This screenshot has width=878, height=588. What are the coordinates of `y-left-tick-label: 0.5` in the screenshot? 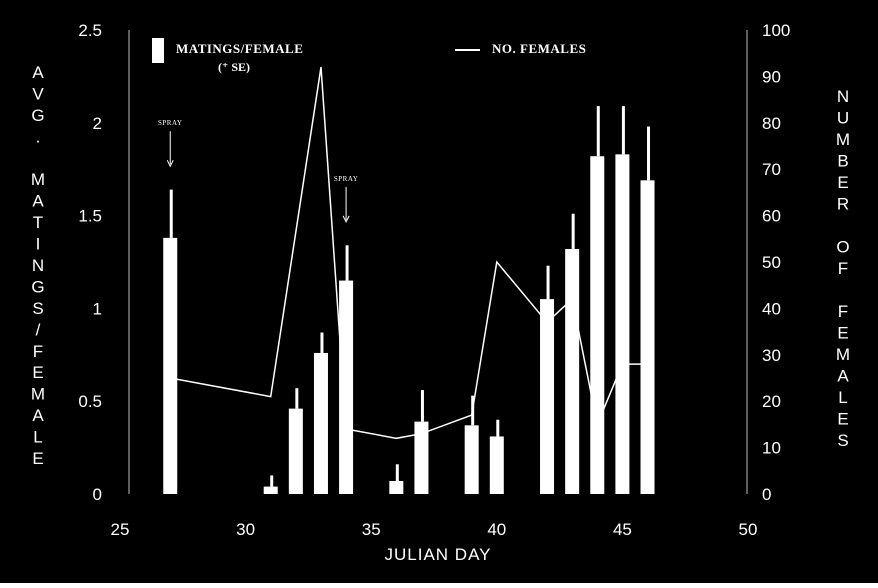 It's located at (90, 401).